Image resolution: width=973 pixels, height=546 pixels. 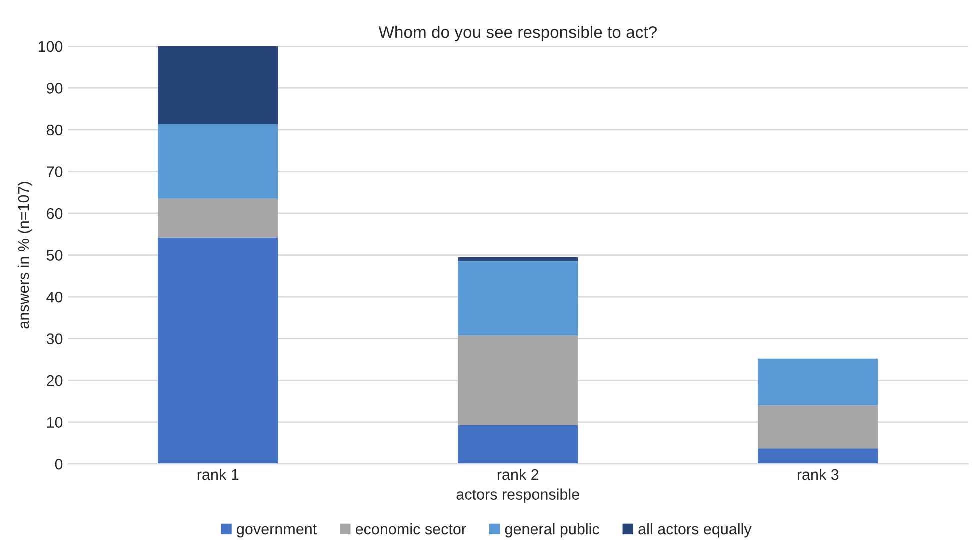 What do you see at coordinates (54, 255) in the screenshot?
I see `y-tick-label: 50` at bounding box center [54, 255].